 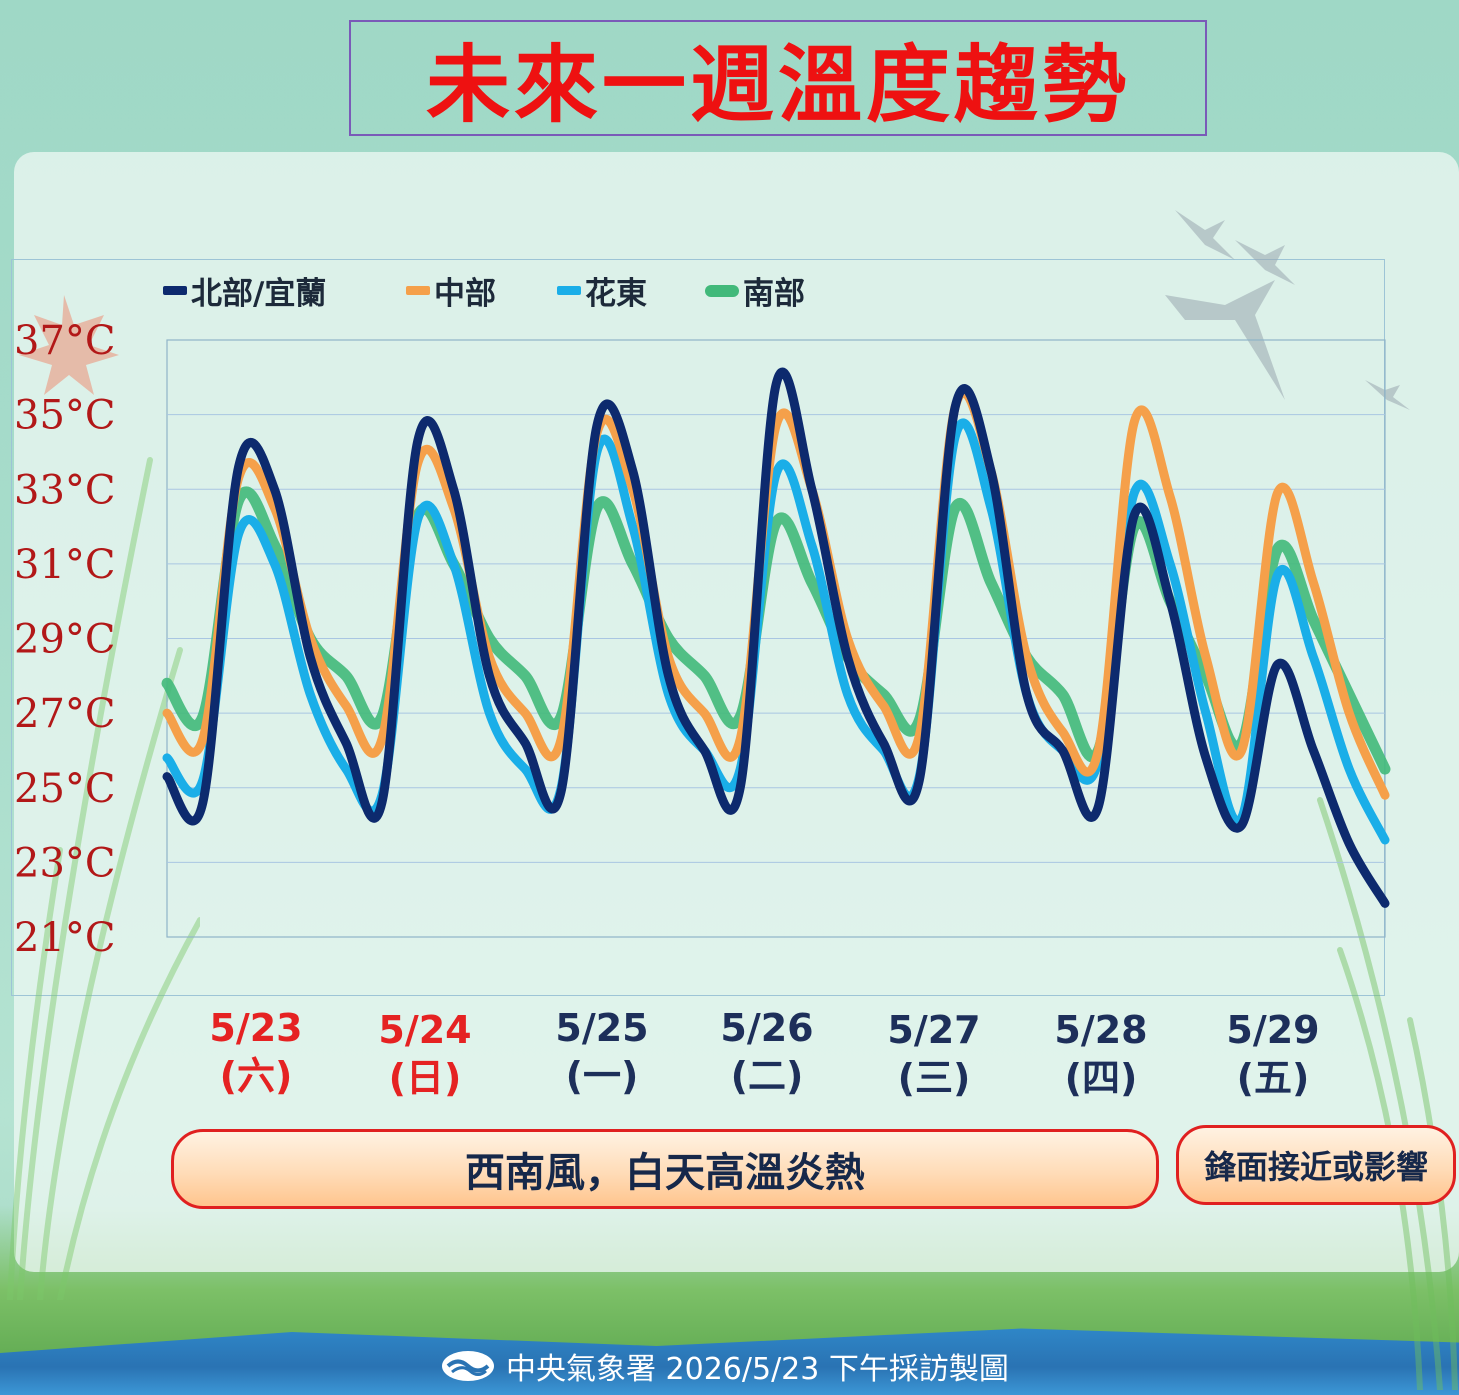 I want to click on page-title: 未來一週溫度趨勢, so click(x=777, y=84).